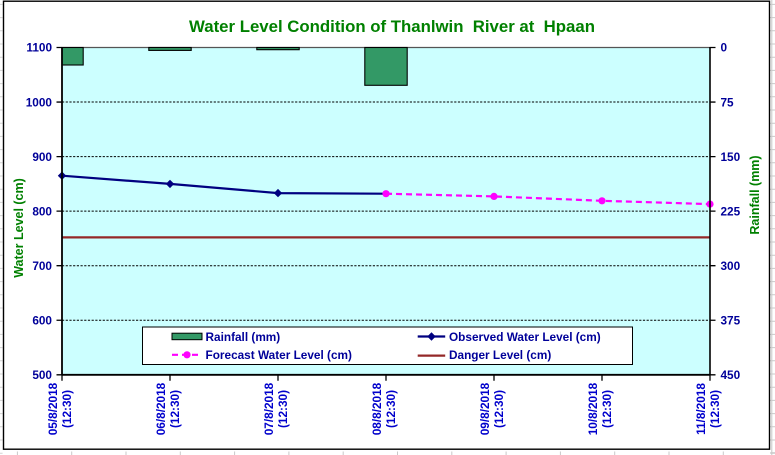 The width and height of the screenshot is (775, 455). I want to click on svg-text: 07/8/2018, so click(269, 408).